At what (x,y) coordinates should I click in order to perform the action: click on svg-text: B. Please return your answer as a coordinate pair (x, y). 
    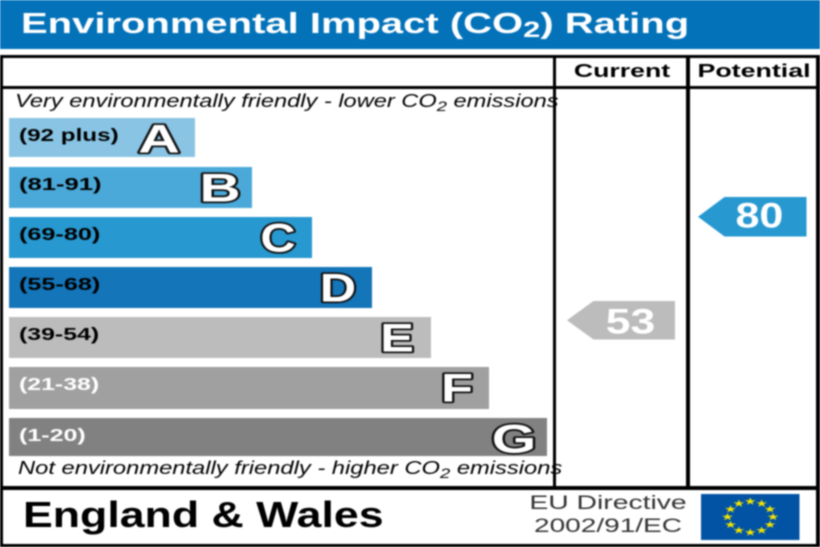
    Looking at the image, I should click on (219, 188).